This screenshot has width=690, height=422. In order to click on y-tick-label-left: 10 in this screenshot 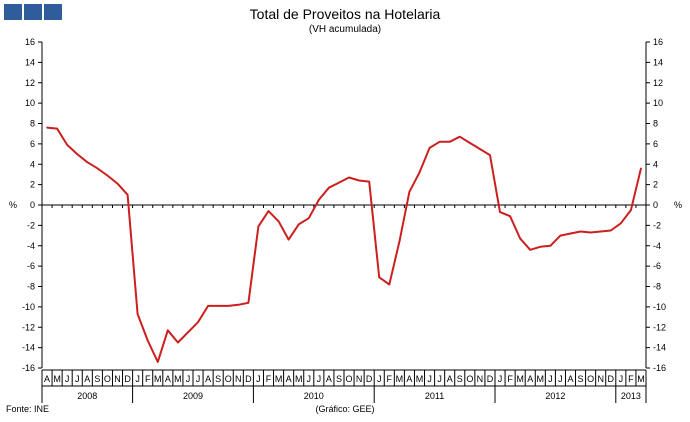, I will do `click(30, 103)`.